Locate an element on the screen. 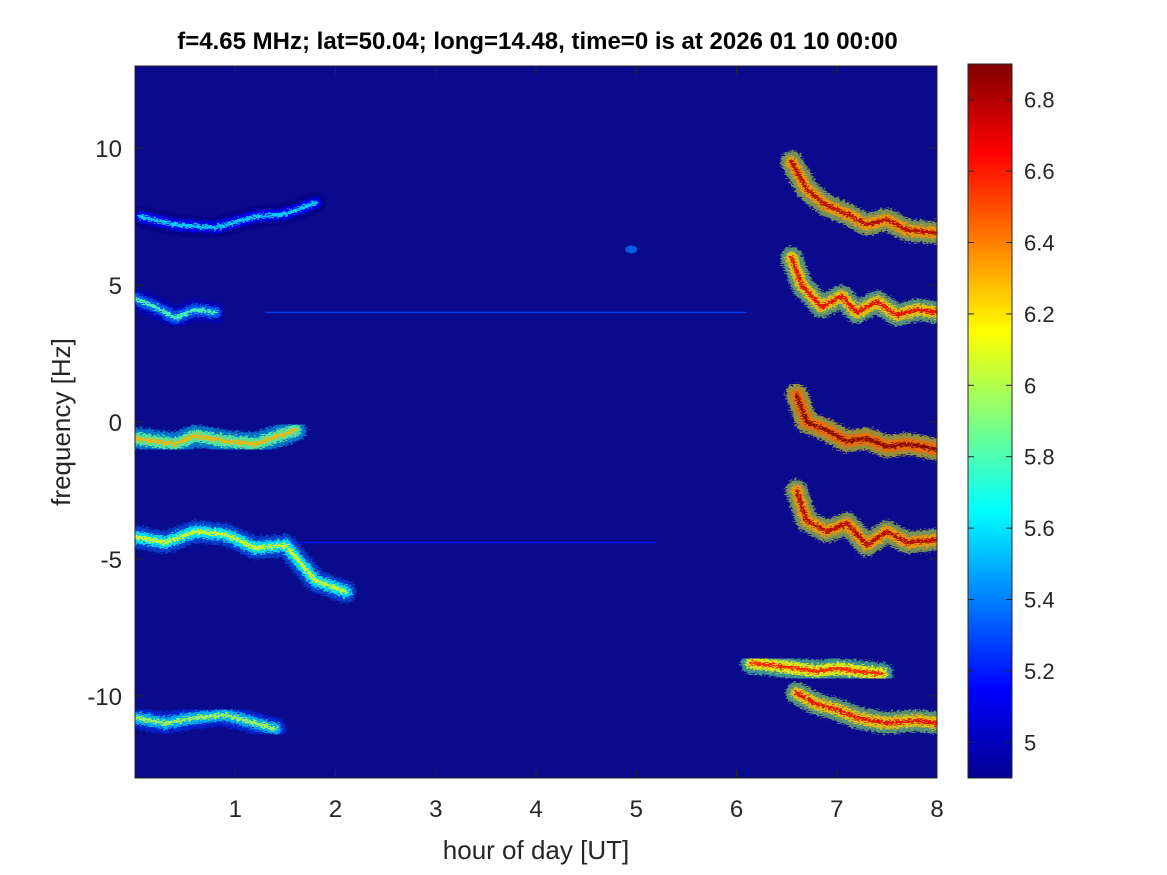 This screenshot has height=875, width=1167. y-tick-label: -10 is located at coordinates (104, 697).